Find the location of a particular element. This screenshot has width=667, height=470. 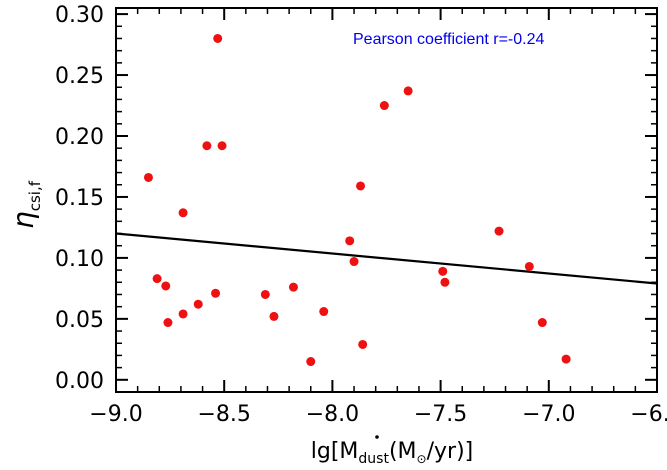

x-tick-label: −7.0 is located at coordinates (548, 414).